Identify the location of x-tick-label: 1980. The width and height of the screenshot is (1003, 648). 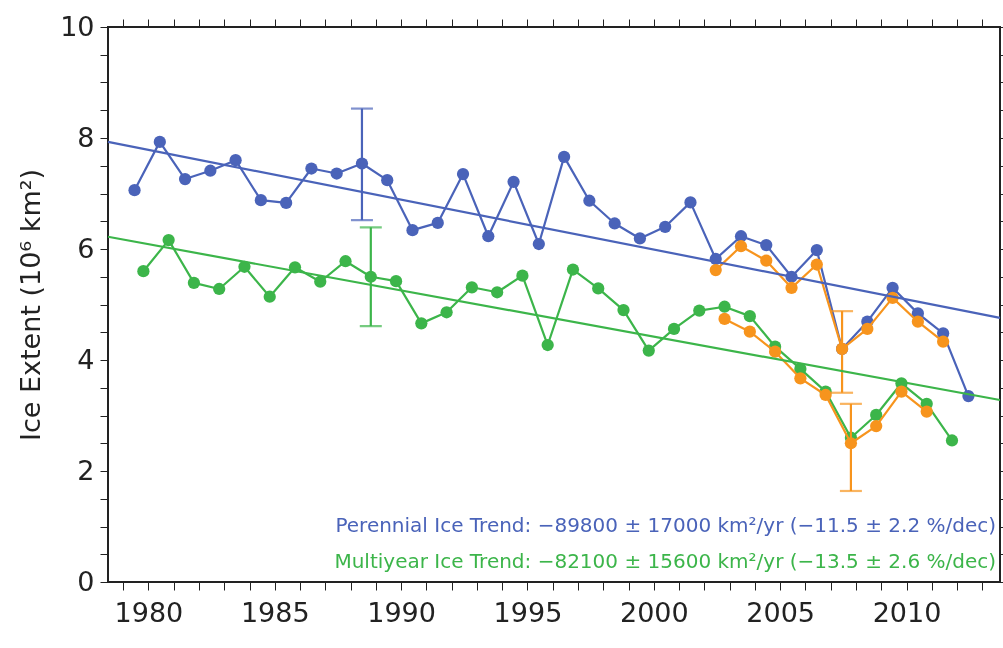
(149, 612).